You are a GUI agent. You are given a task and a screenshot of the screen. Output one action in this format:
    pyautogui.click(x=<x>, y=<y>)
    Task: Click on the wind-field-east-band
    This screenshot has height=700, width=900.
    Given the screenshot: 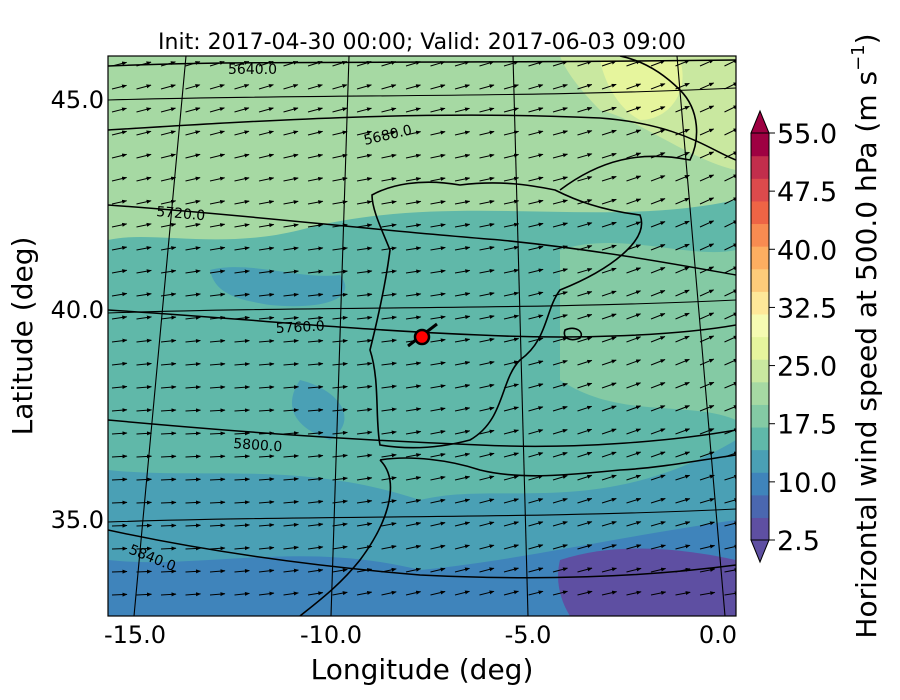 What is the action you would take?
    pyautogui.click(x=648, y=331)
    